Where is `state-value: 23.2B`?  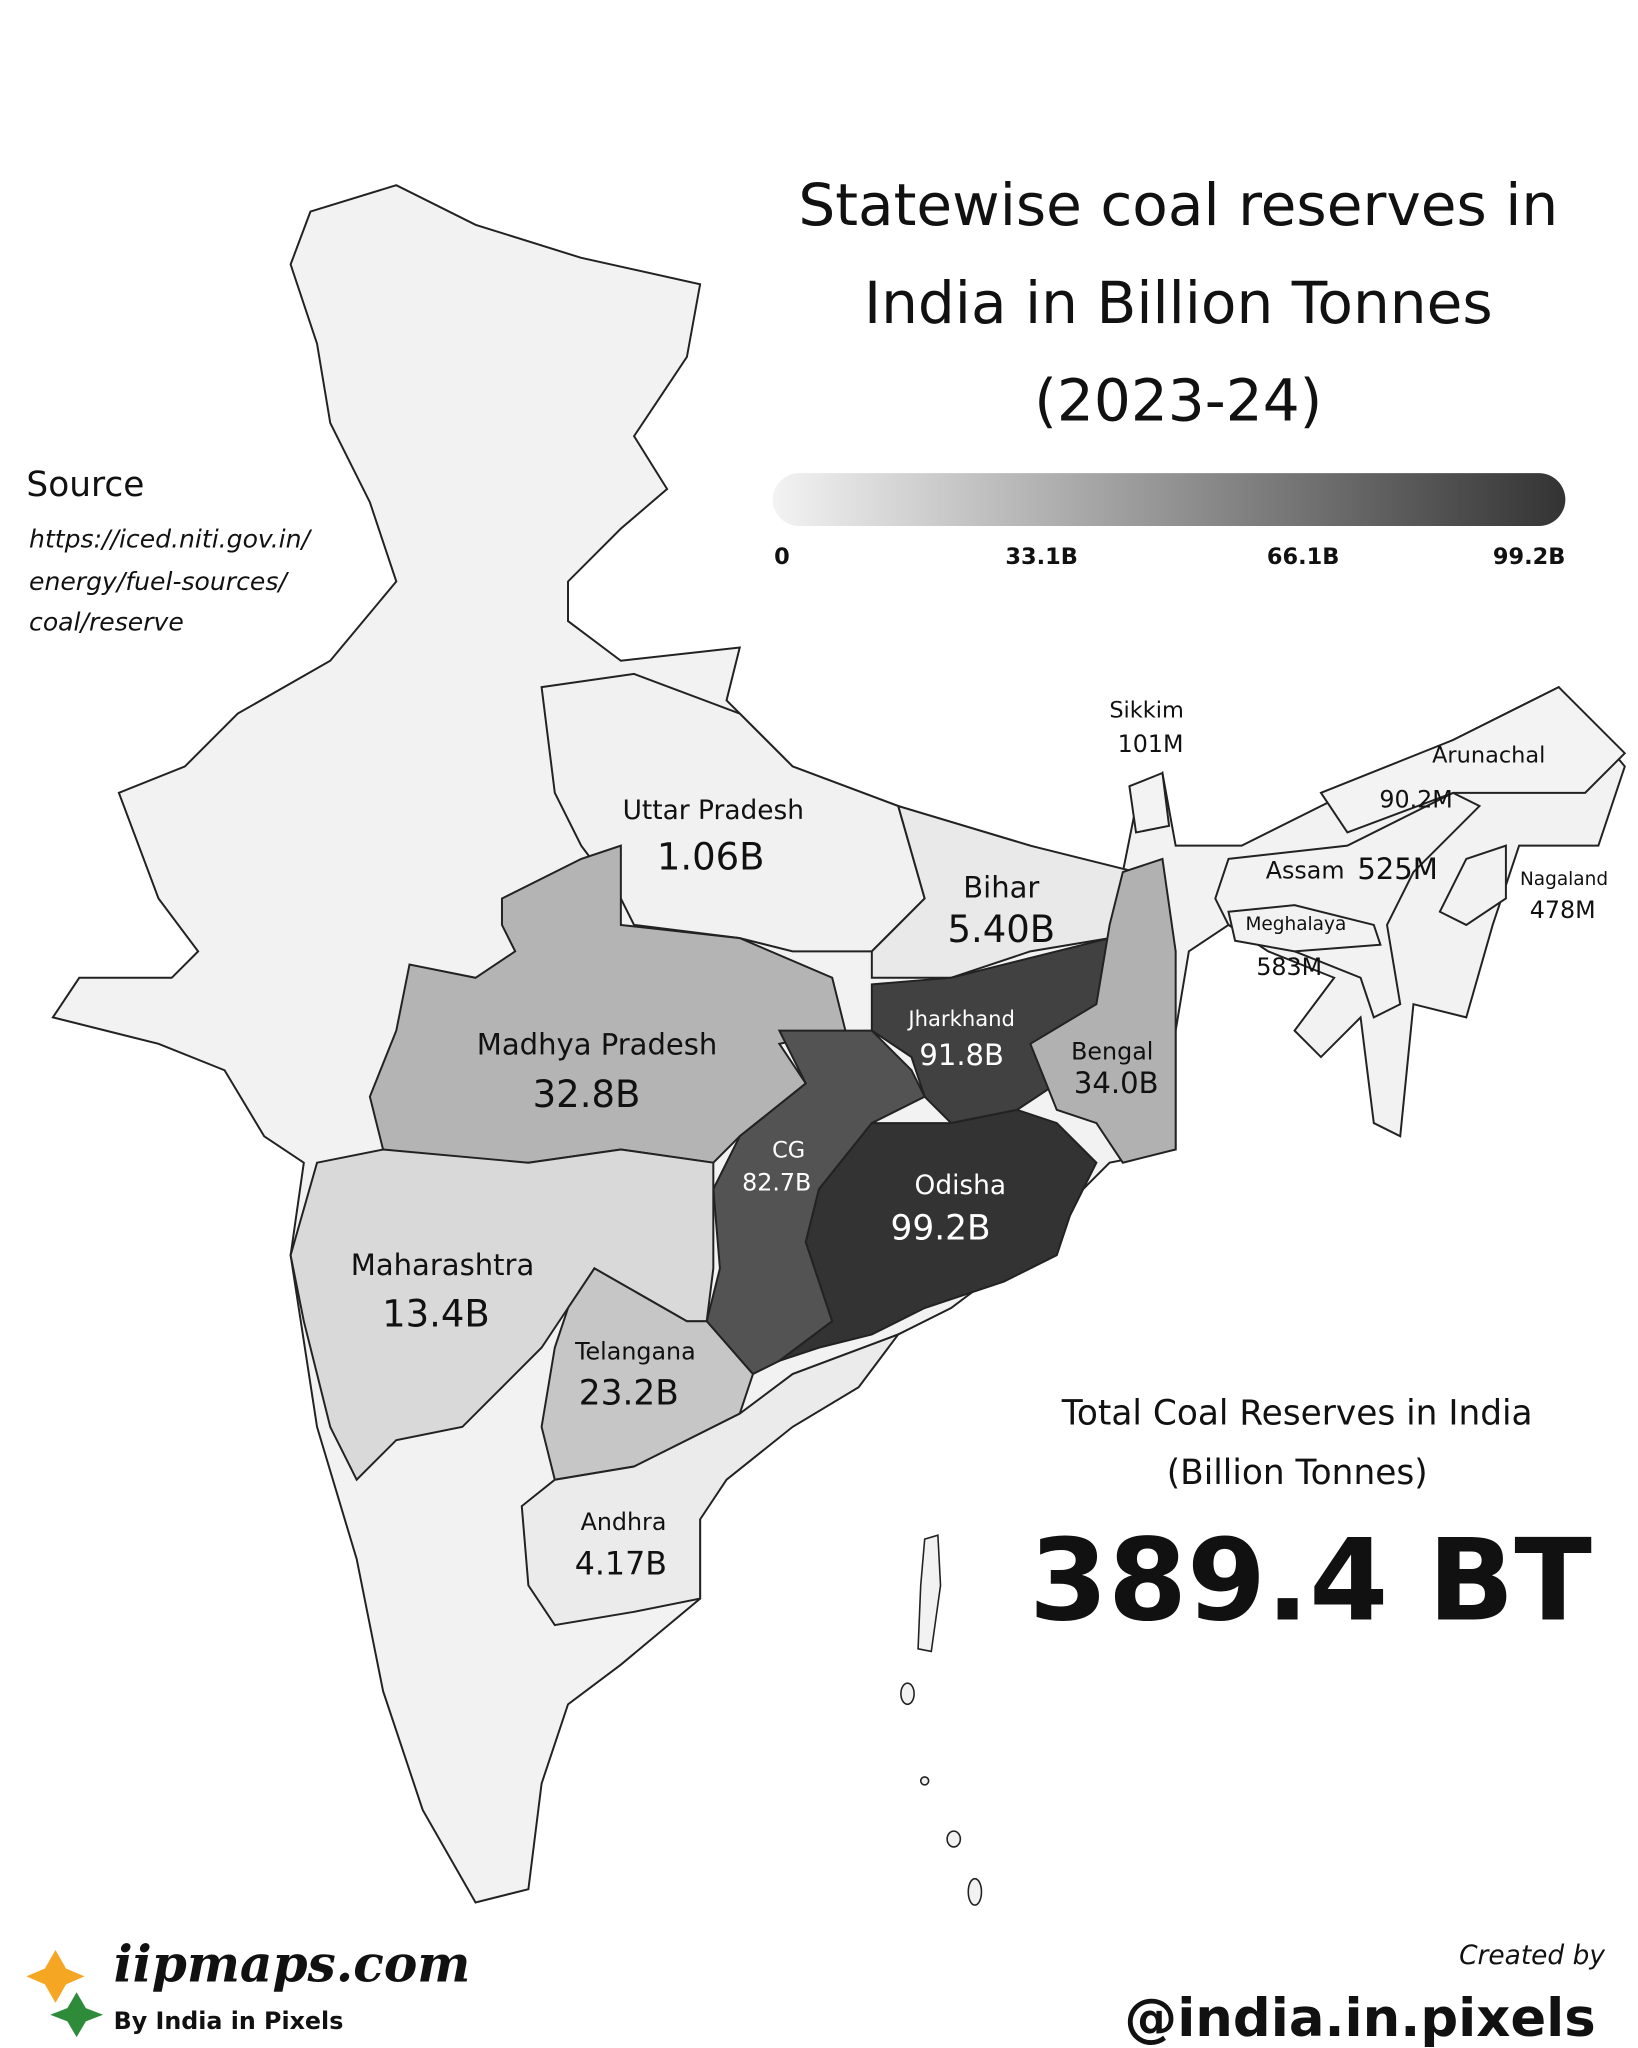 state-value: 23.2B is located at coordinates (629, 1394).